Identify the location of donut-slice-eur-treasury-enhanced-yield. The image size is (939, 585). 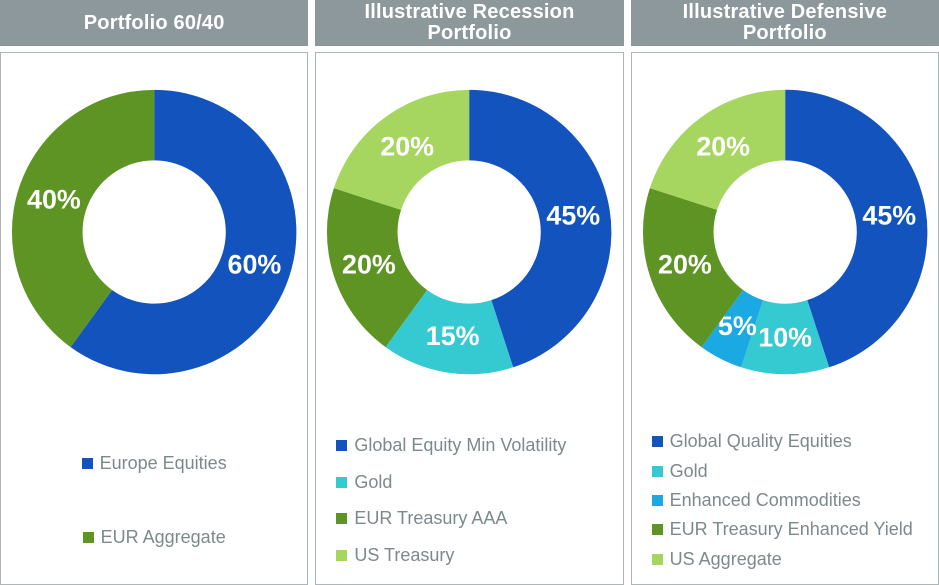
(692, 268).